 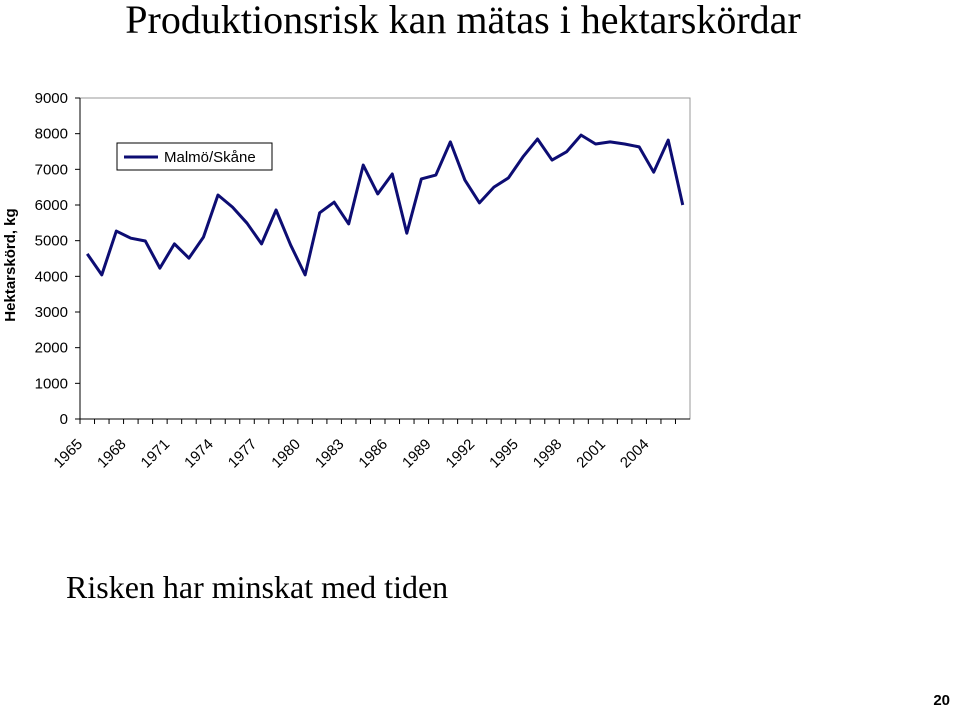 I want to click on line-series, so click(x=385, y=205).